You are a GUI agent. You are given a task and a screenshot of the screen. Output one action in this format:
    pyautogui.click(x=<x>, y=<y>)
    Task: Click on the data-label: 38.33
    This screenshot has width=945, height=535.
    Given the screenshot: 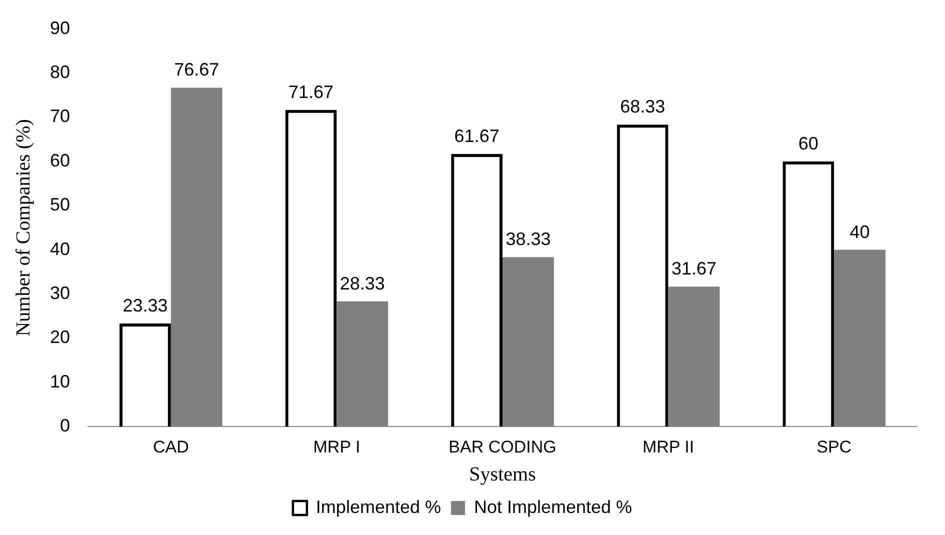 What is the action you would take?
    pyautogui.click(x=528, y=239)
    